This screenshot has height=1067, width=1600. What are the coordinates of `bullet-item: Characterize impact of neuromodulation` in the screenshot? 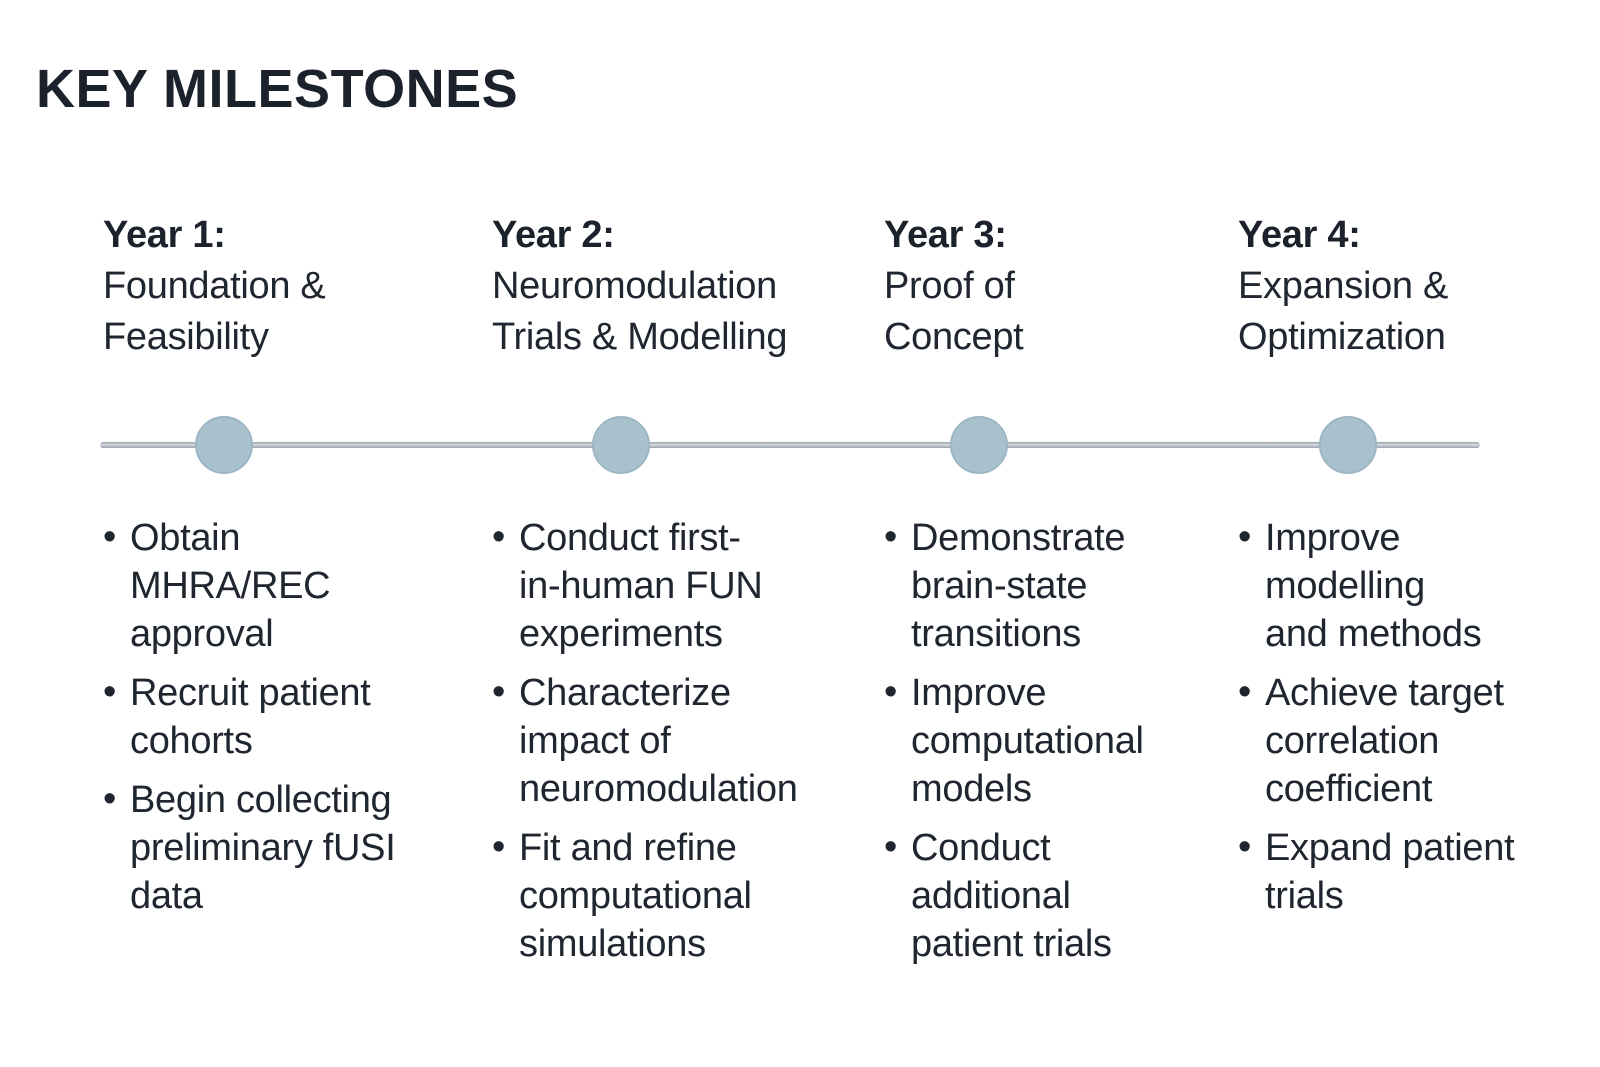 It's located at (645, 740).